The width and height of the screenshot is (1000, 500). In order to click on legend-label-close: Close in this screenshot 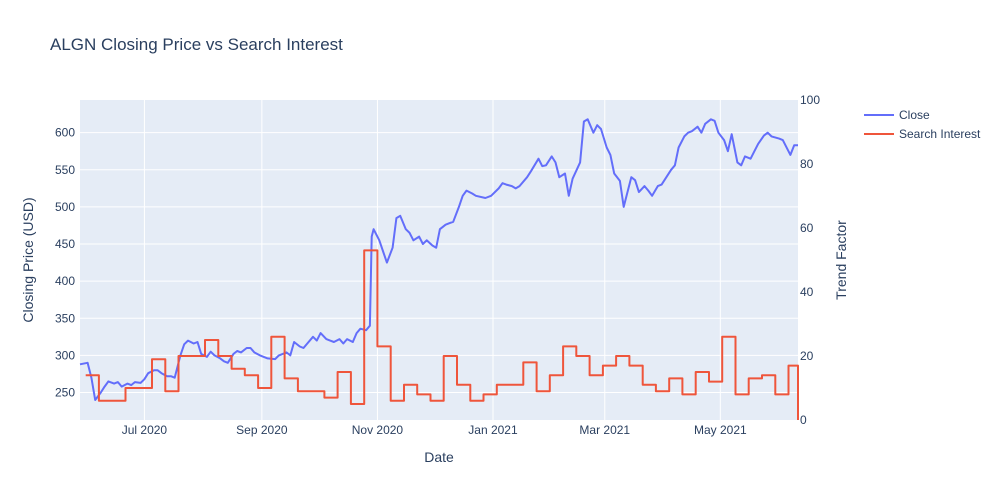, I will do `click(914, 115)`.